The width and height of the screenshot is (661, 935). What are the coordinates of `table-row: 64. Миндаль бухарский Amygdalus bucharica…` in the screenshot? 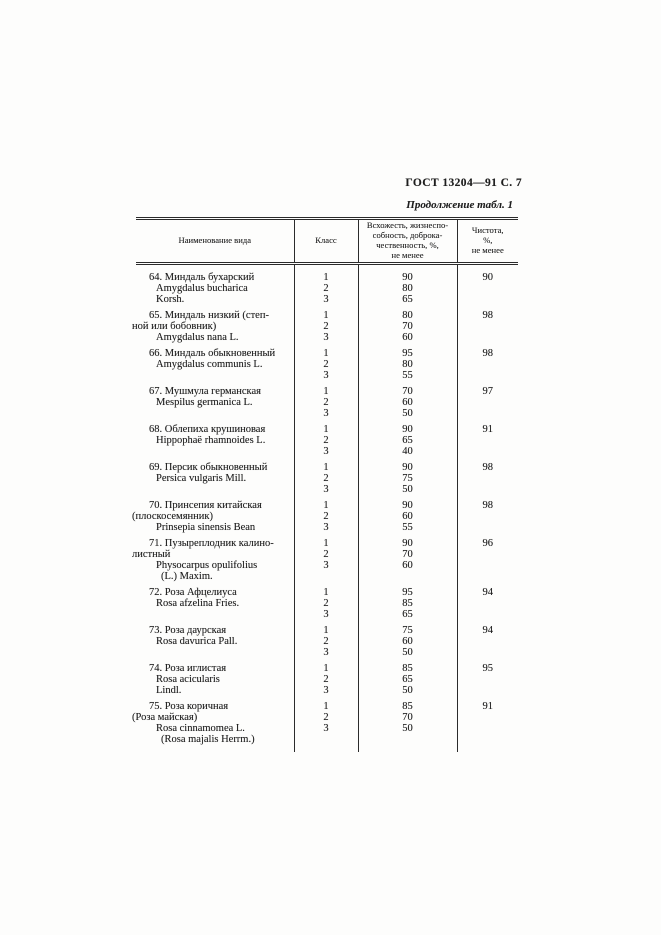 It's located at (327, 284).